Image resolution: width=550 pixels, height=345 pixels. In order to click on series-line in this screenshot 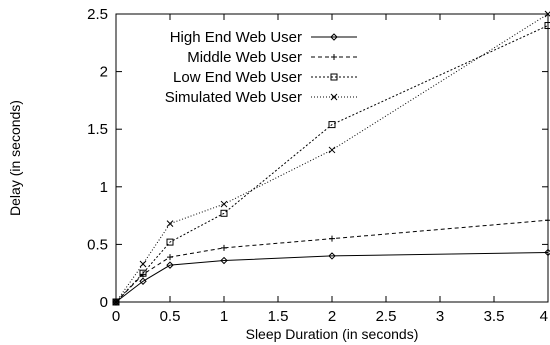, I will do `click(332, 277)`.